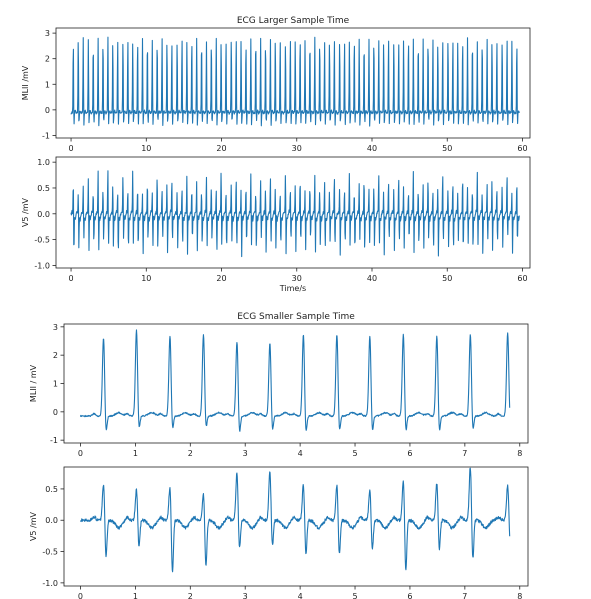 This screenshot has height=599, width=591. What do you see at coordinates (43, 162) in the screenshot?
I see `y-tick-label: 1.0` at bounding box center [43, 162].